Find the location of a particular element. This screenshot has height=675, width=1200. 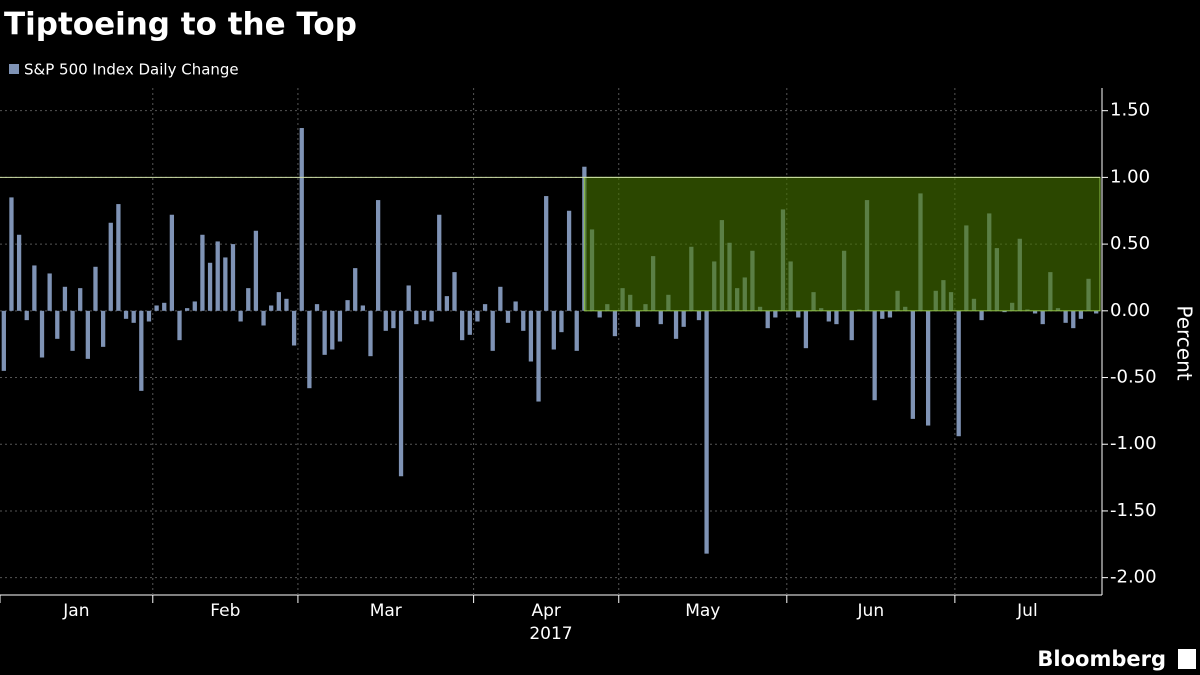

legend-label: S&P 500 Index Daily Change is located at coordinates (131, 70).